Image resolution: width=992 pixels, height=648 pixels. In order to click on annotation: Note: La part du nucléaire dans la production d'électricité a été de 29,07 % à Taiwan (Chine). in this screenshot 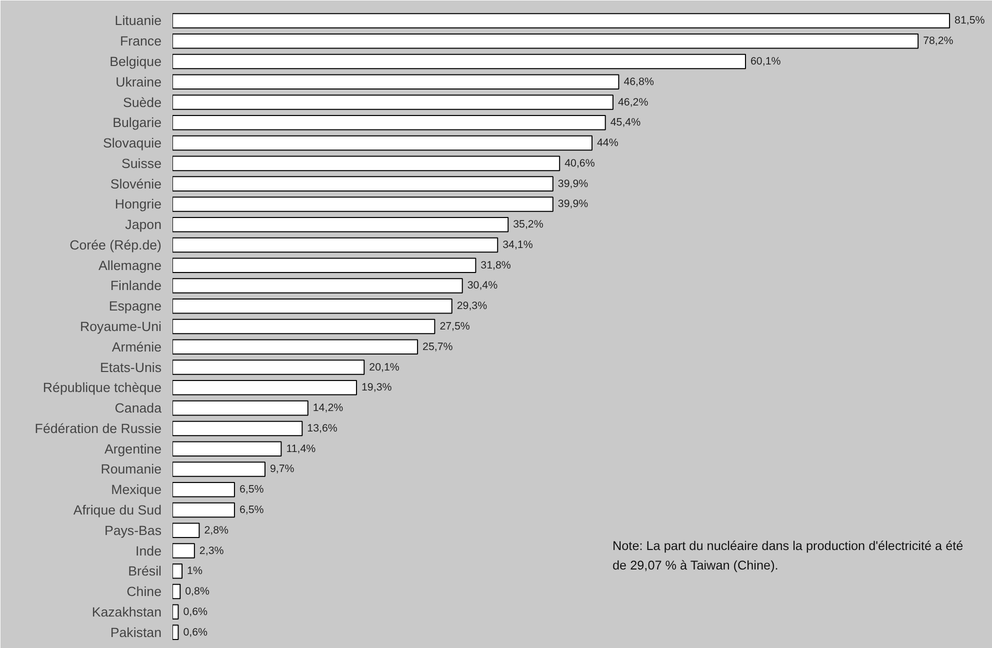, I will do `click(788, 555)`.